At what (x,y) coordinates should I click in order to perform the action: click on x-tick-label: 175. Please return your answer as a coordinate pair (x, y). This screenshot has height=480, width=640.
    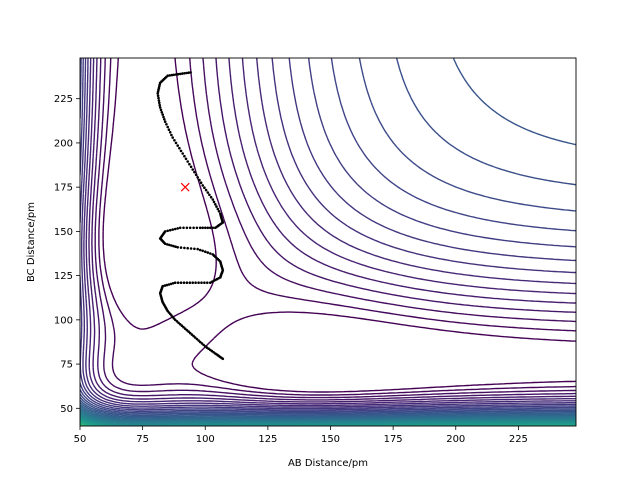
    Looking at the image, I should click on (393, 439).